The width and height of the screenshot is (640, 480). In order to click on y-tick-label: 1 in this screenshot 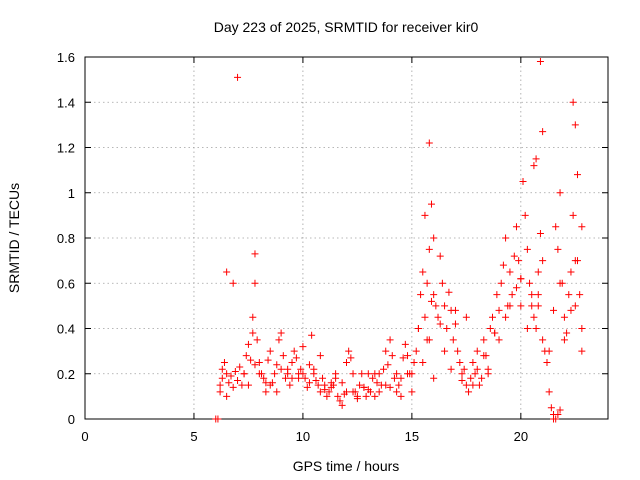, I will do `click(71, 193)`.